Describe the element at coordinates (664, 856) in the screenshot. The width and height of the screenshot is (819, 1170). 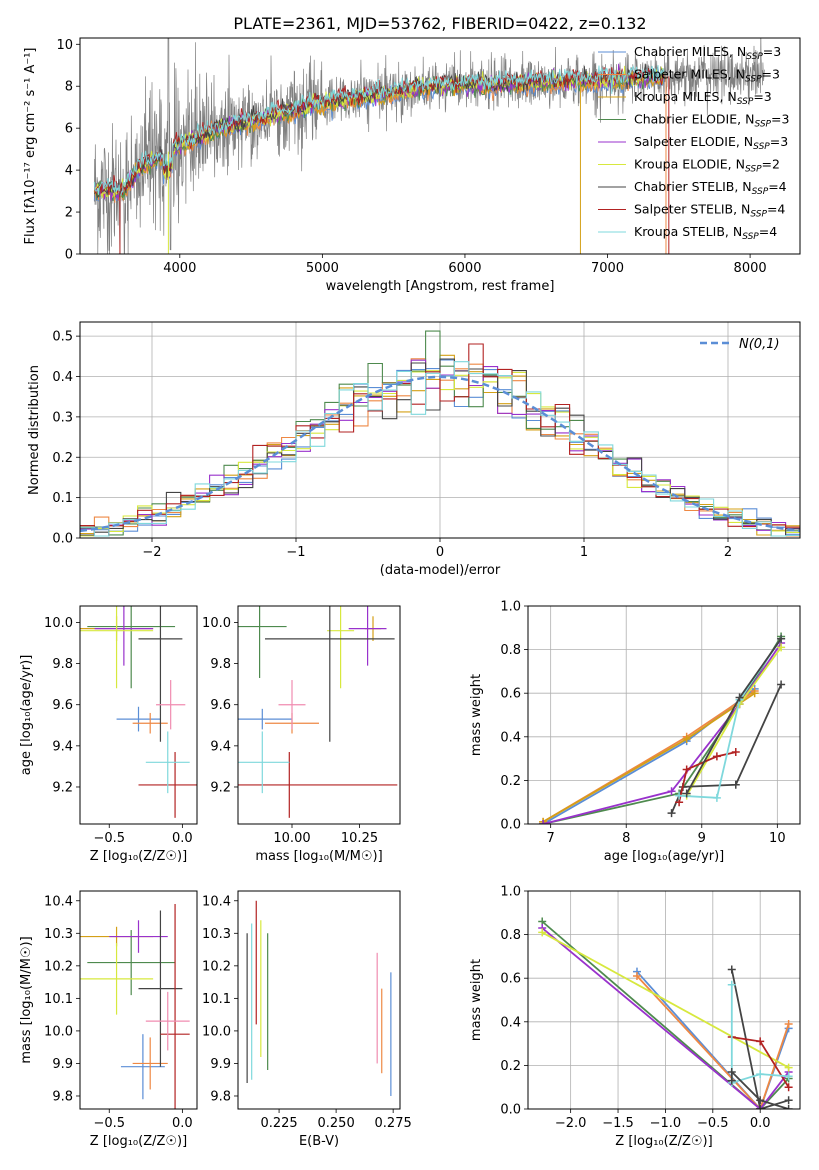
I see `x-axis-label: age [log₁₀(age/yr)]` at that location.